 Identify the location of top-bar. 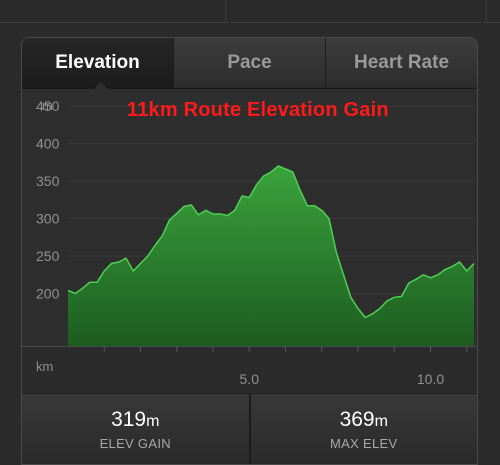
(250, 11).